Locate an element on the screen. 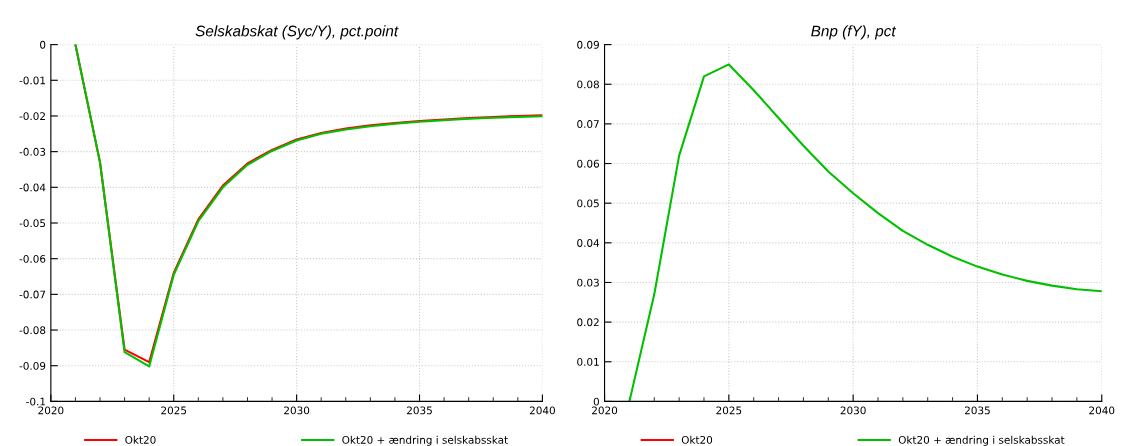 This screenshot has height=446, width=1130. y-tick-label: 0.08 is located at coordinates (588, 84).